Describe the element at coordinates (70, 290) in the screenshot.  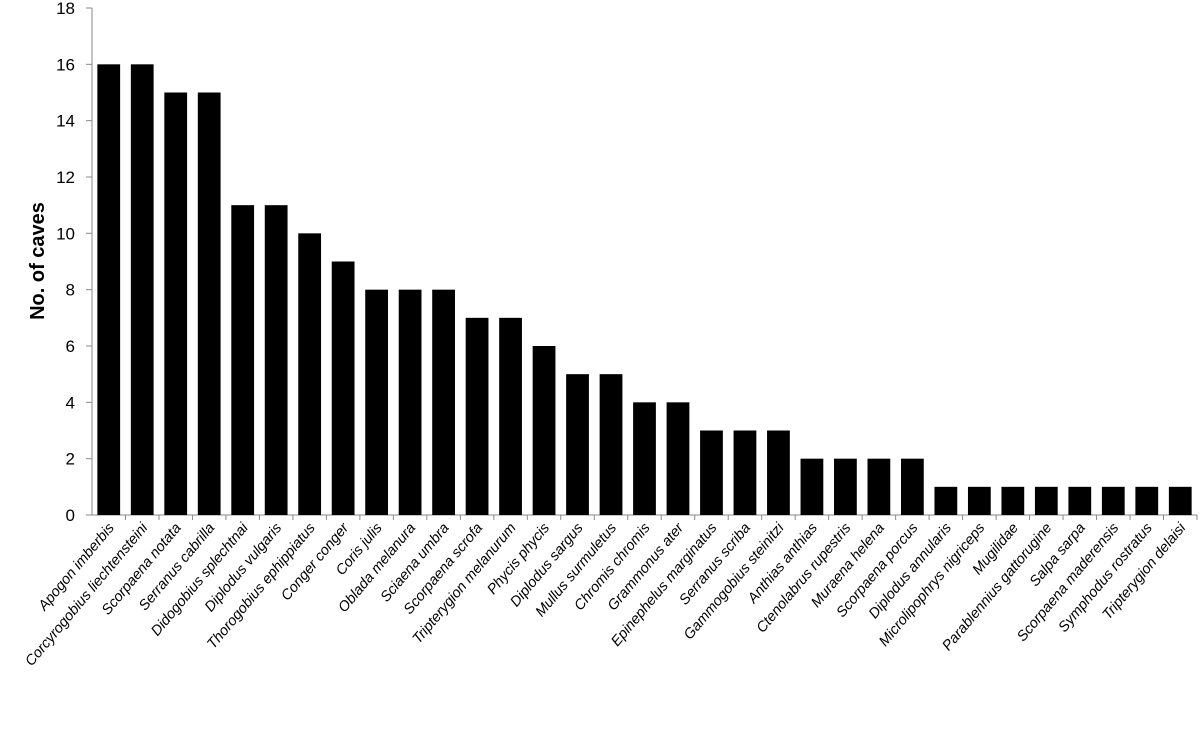
I see `y-tick-label: 8` at that location.